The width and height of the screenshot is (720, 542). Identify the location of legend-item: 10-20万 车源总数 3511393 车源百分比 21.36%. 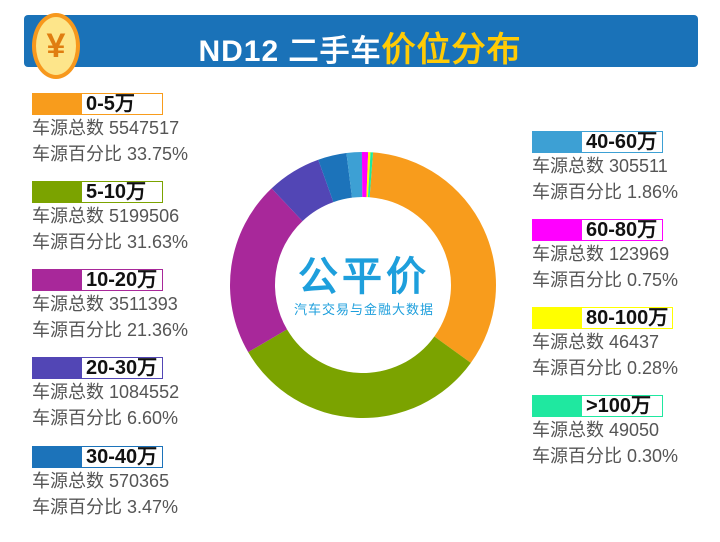
(122, 306).